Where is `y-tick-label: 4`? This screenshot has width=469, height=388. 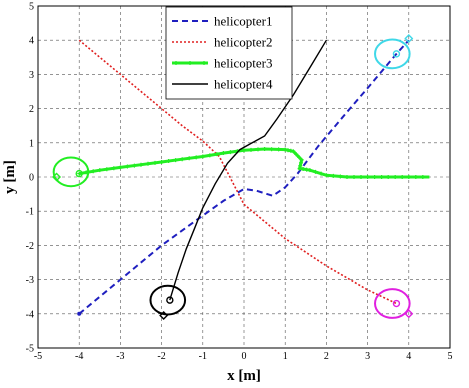 y-tick-label: 4 is located at coordinates (31, 41).